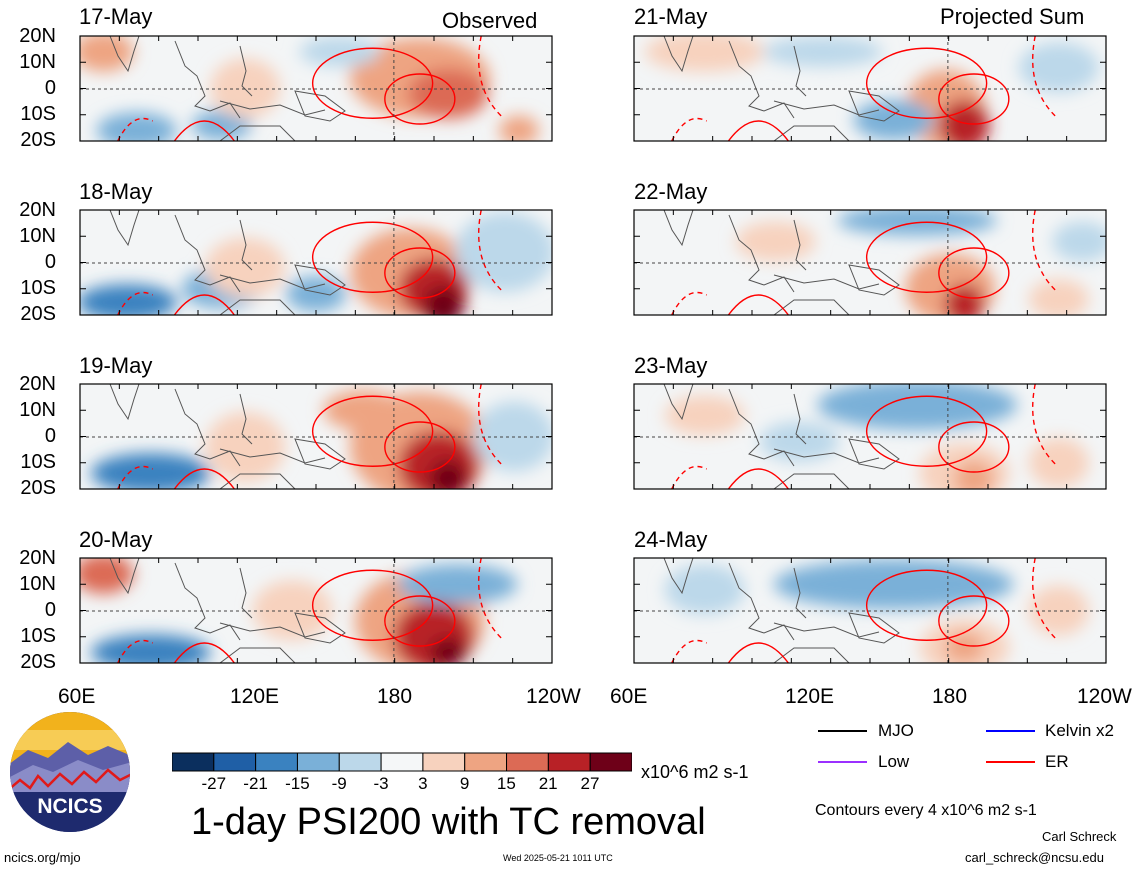  Describe the element at coordinates (464, 783) in the screenshot. I see `colorbar-tick-label: 9` at that location.